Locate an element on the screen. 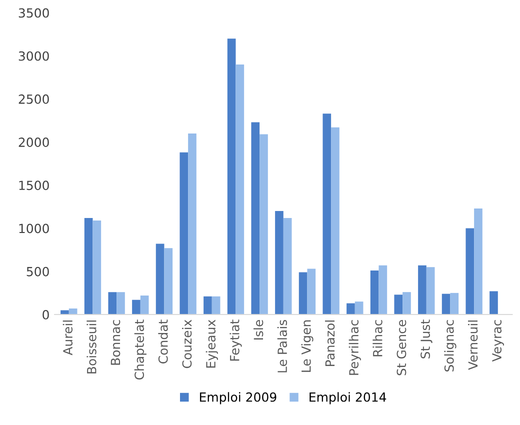 This screenshot has height=425, width=520. x-tick-label: St Just is located at coordinates (426, 339).